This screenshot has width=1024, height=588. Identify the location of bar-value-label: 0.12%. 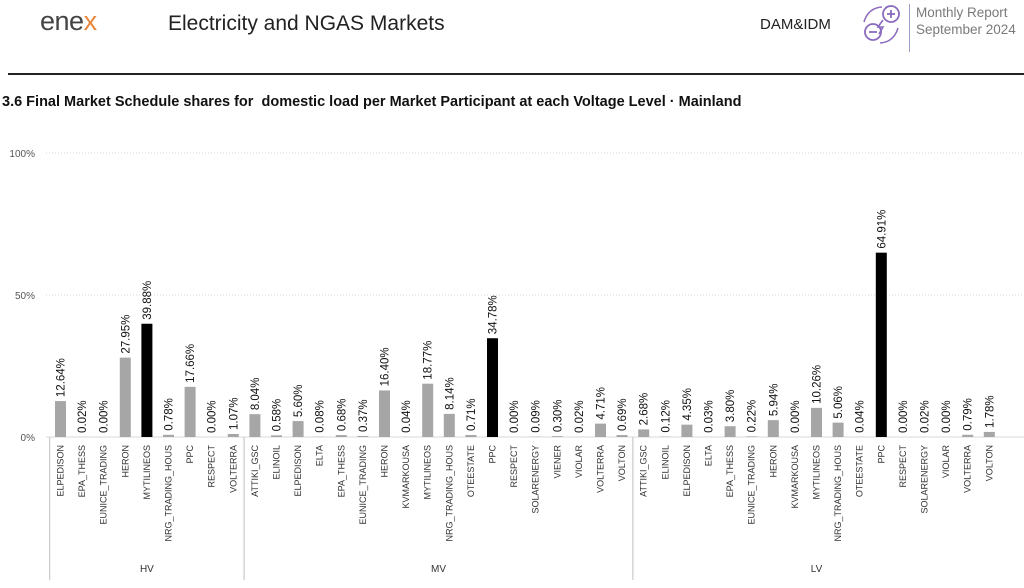
(666, 416).